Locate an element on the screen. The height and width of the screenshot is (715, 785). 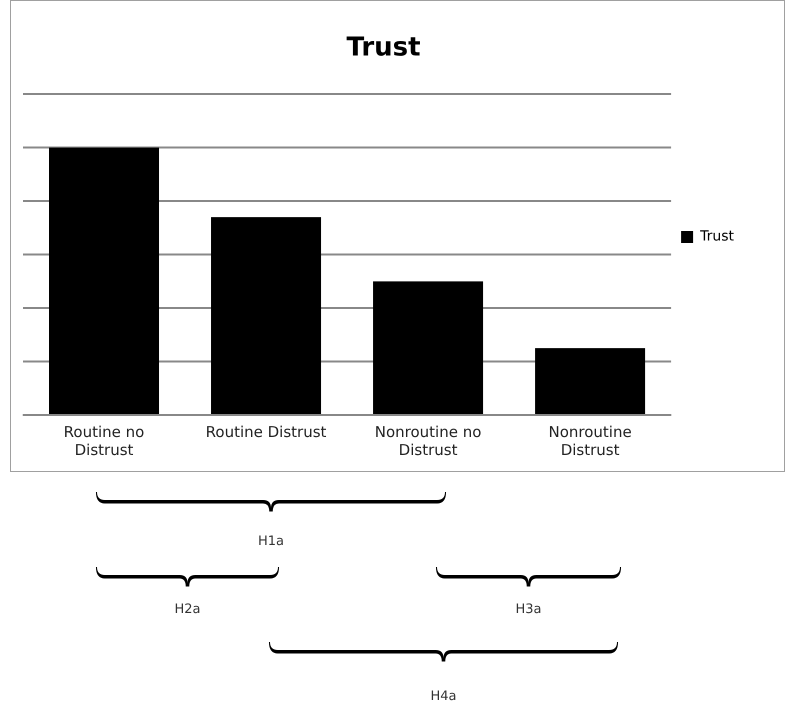
legend-label: Trust is located at coordinates (717, 236).